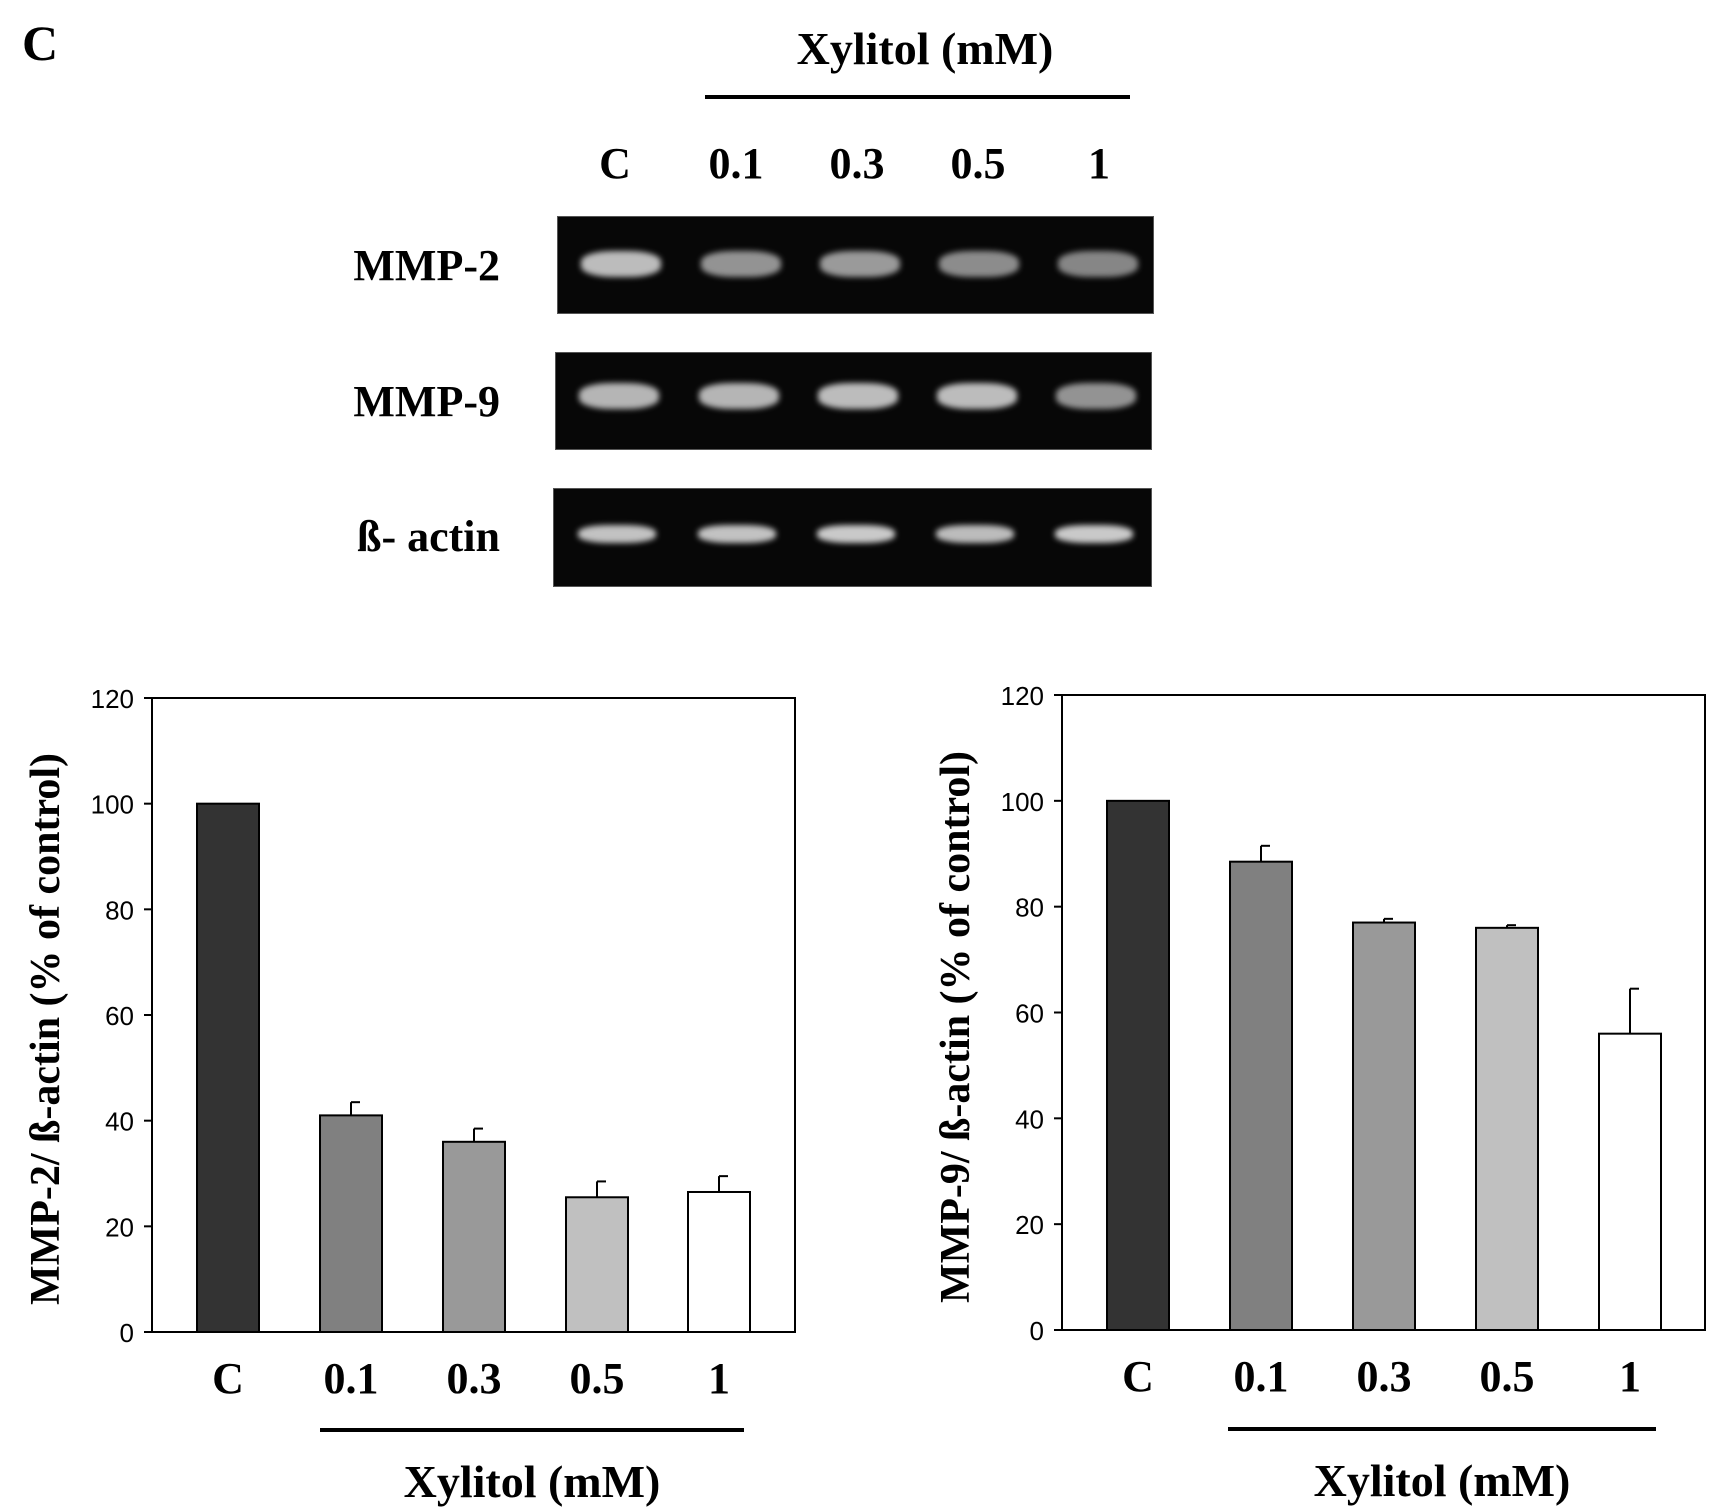  Describe the element at coordinates (426, 265) in the screenshot. I see `gel-row-label-mmp2: MMP-2` at that location.